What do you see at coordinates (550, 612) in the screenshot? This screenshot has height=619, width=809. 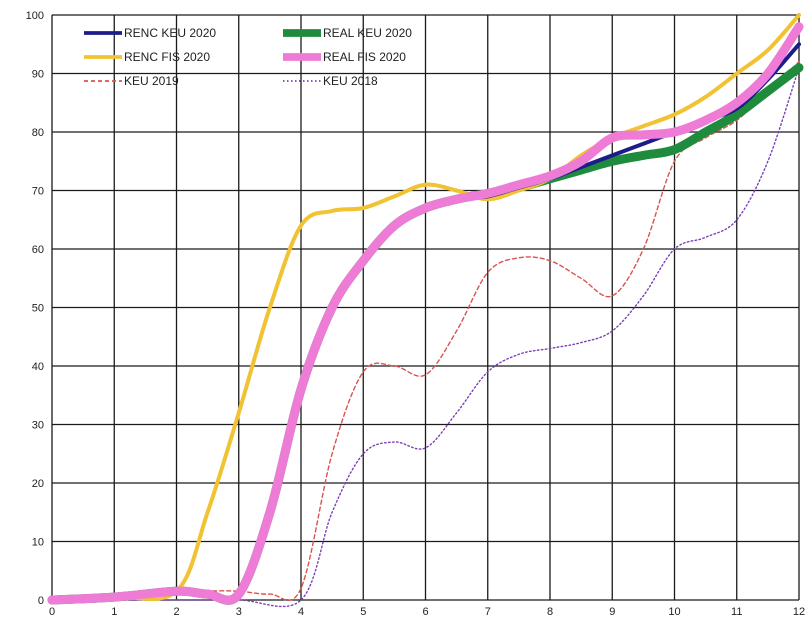 I see `x-tick-label: 8` at bounding box center [550, 612].